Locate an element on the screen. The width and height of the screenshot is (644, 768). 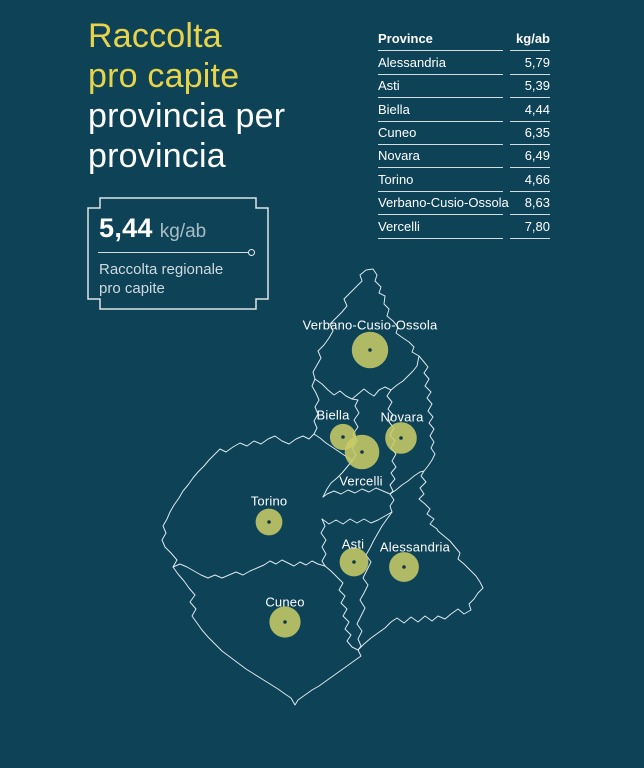
table-row: Asti 5,39 is located at coordinates (464, 87).